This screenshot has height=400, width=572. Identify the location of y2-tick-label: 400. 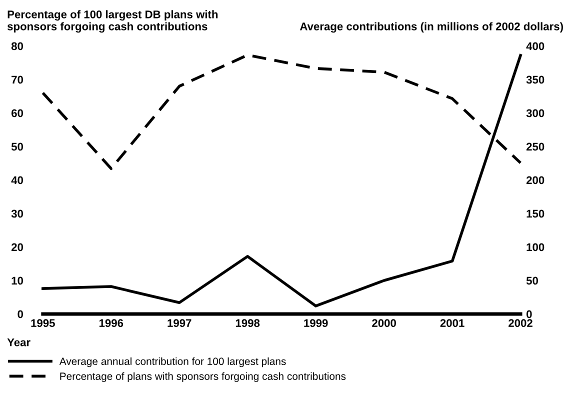
(535, 46).